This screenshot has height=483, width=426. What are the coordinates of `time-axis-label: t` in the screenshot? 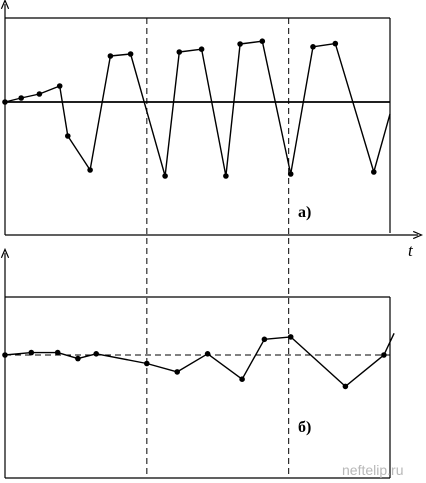 It's located at (411, 250).